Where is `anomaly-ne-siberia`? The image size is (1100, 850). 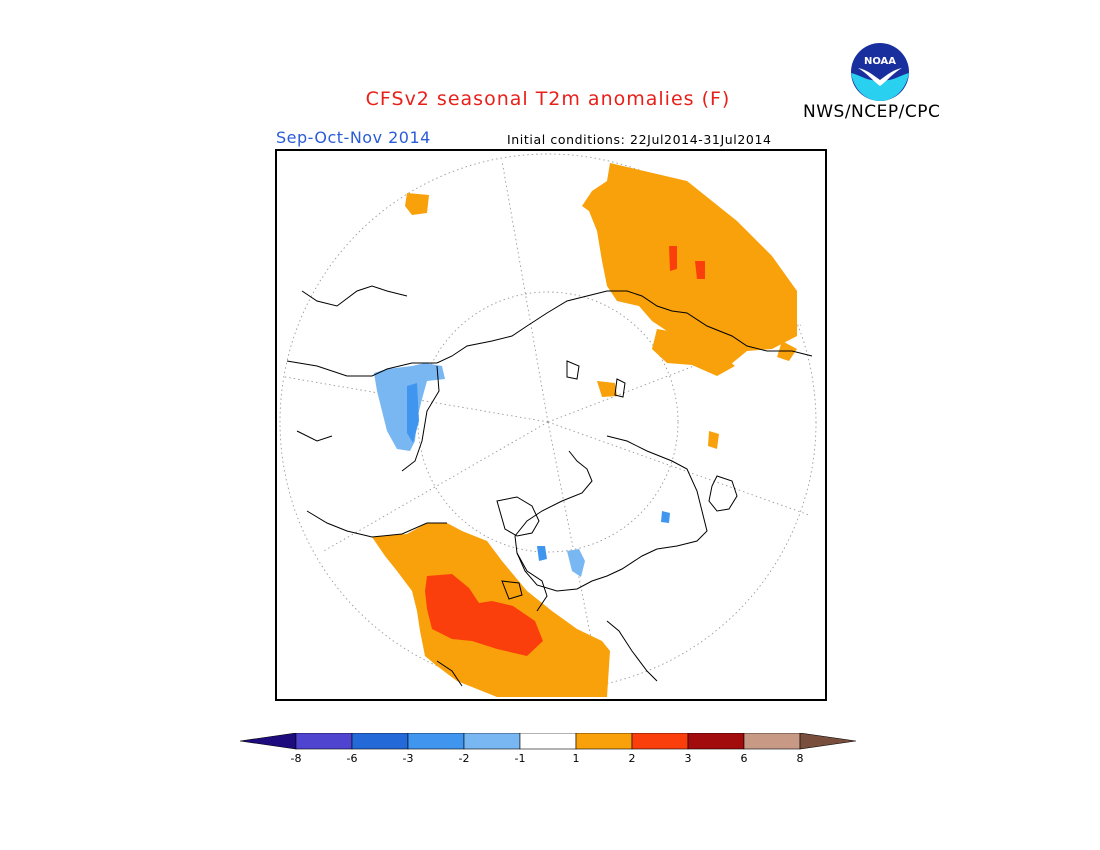
anomaly-ne-siberia is located at coordinates (409, 407).